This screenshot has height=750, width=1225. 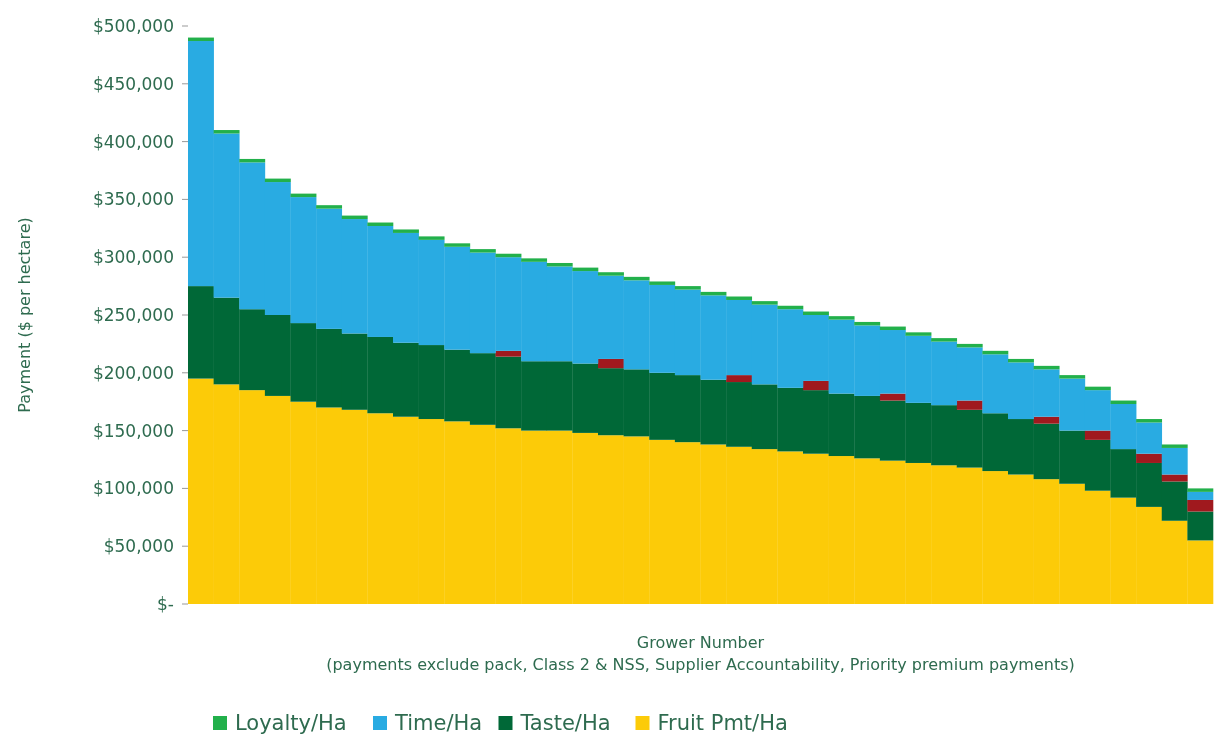 What do you see at coordinates (133, 430) in the screenshot?
I see `y-tick-label: $150,000` at bounding box center [133, 430].